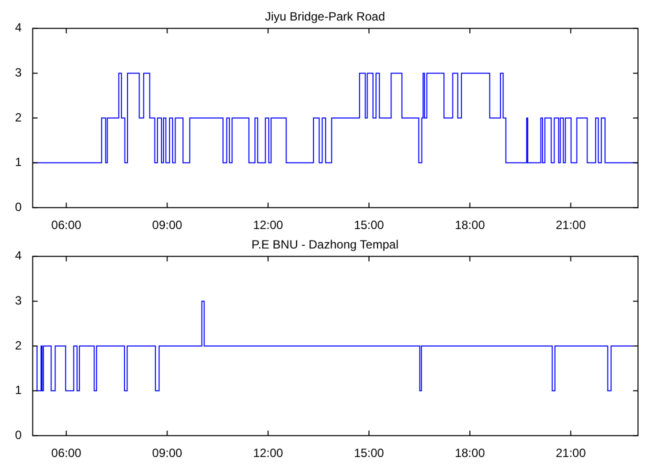  I want to click on chart-title: Jiyu Bridge-Park Road, so click(325, 17).